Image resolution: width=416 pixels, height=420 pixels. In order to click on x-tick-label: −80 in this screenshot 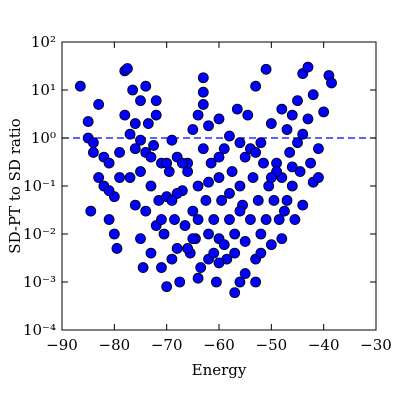, I will do `click(115, 345)`.